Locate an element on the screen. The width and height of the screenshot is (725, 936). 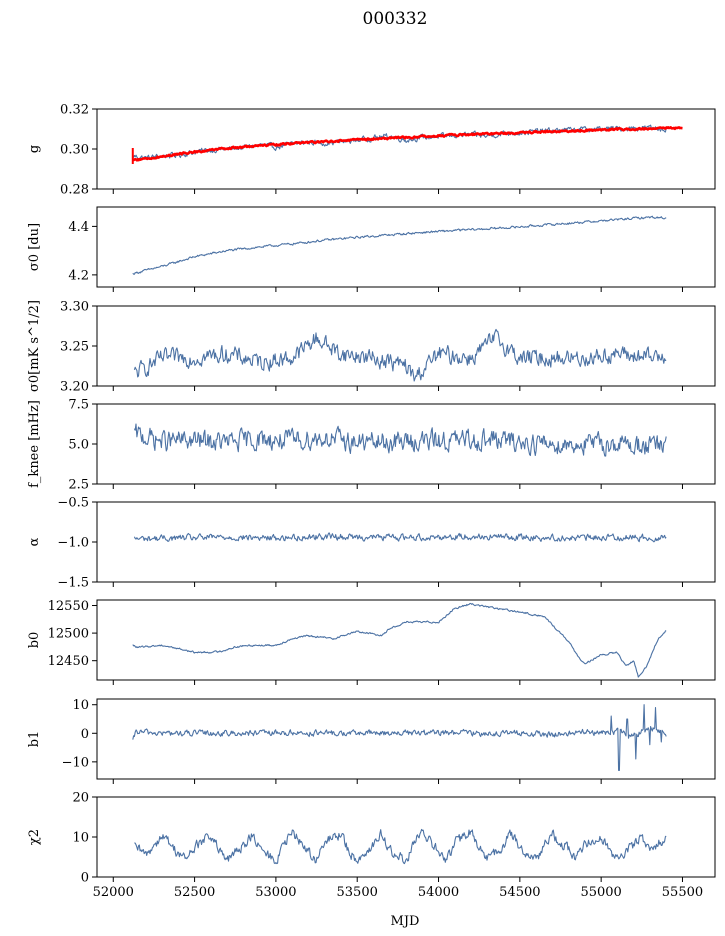
panel-fknee: 2.5 5.0 7.5 f_knee [mHz] is located at coordinates (371, 445).